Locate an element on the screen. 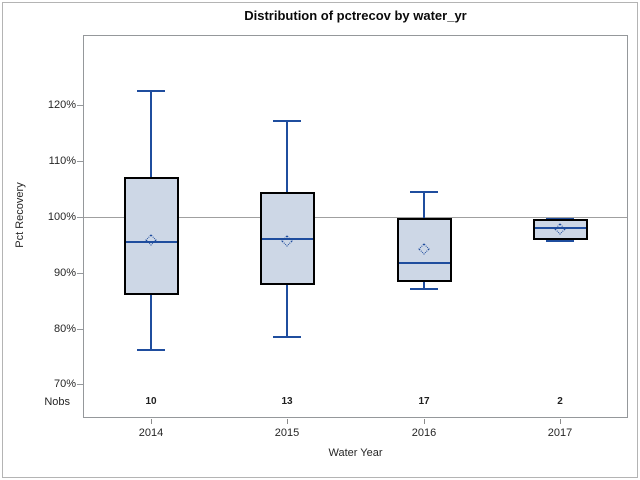 This screenshot has height=480, width=640. x-tick-label: 2015 is located at coordinates (287, 433).